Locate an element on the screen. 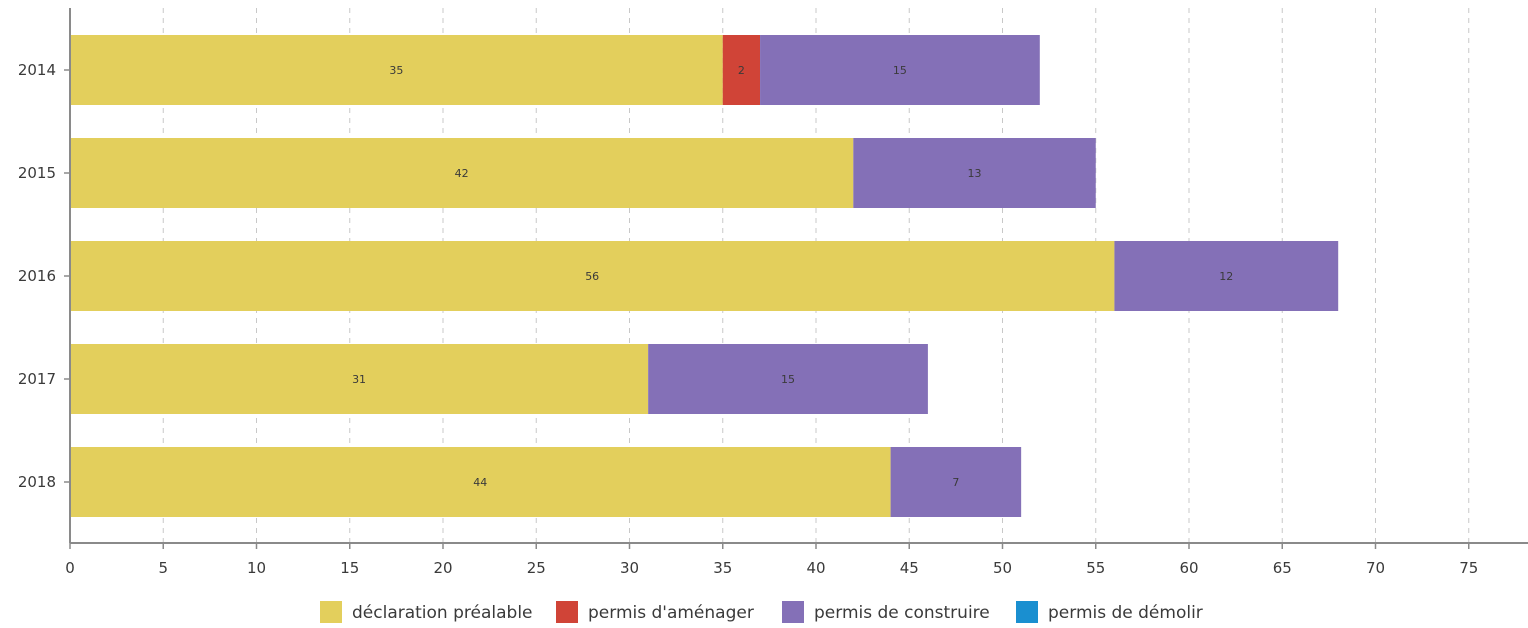 This screenshot has width=1528, height=628. legend-item: permis de construire is located at coordinates (886, 612).